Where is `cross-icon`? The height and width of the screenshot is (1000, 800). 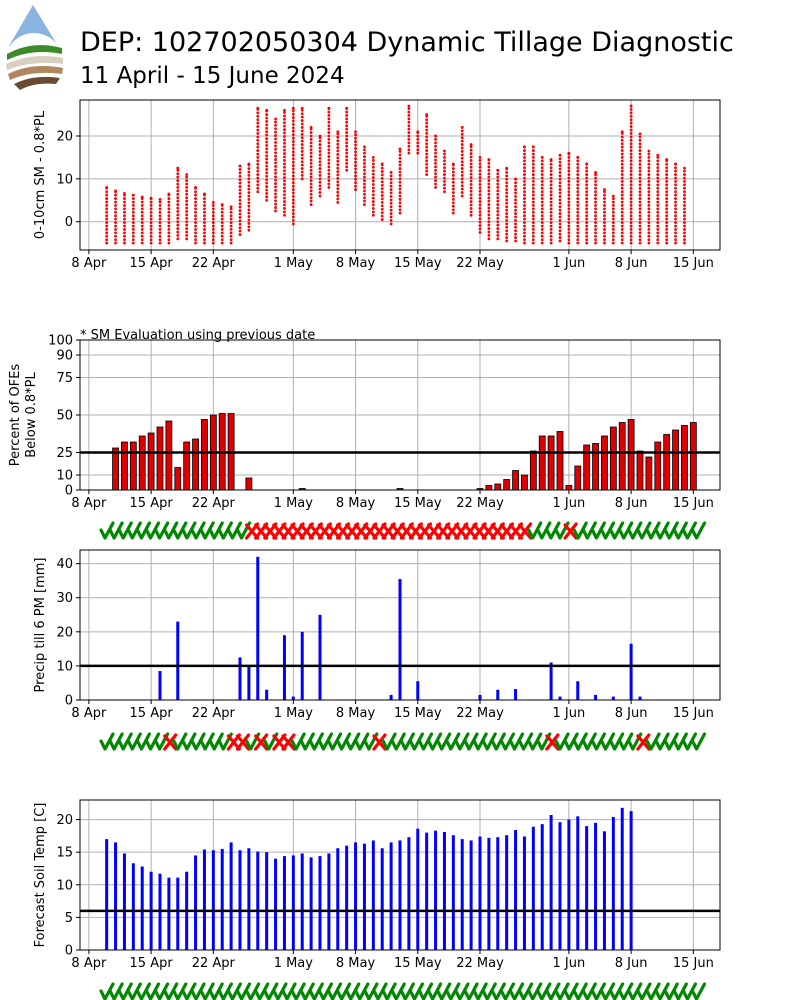
cross-icon is located at coordinates (261, 742).